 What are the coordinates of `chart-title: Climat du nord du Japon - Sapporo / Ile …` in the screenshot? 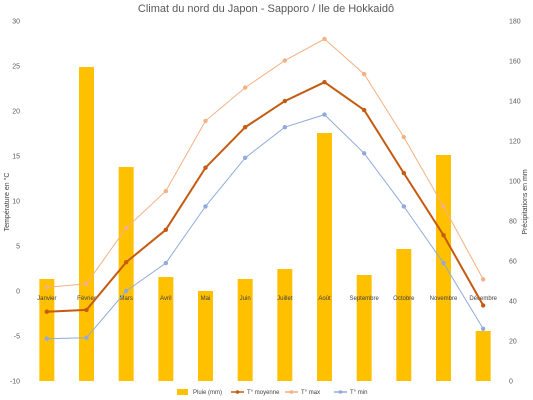 It's located at (266, 9).